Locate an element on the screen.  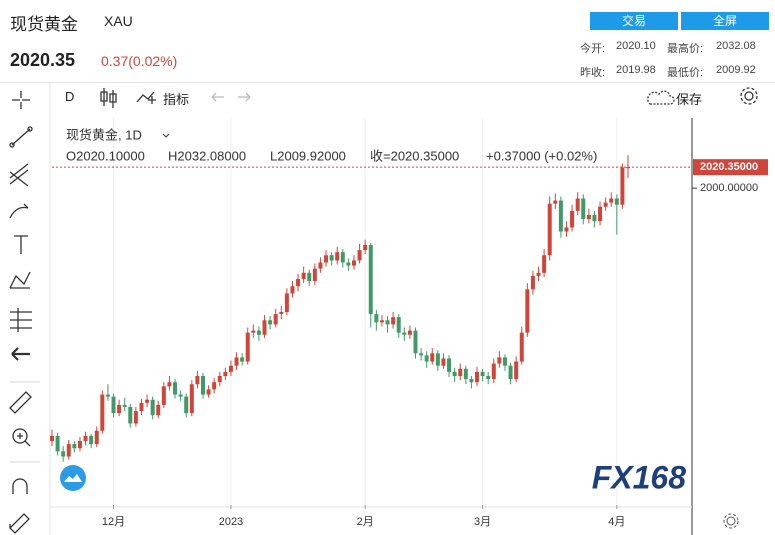
x-tick-label: 2023 is located at coordinates (231, 522).